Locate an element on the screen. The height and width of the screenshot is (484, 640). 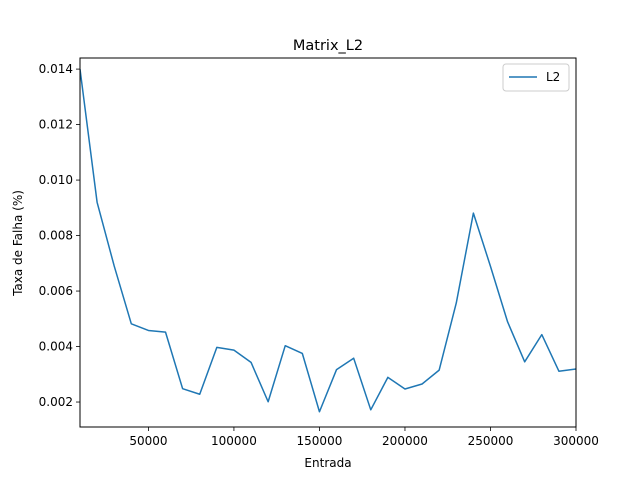
y-tick-label: 0.002 is located at coordinates (56, 402).